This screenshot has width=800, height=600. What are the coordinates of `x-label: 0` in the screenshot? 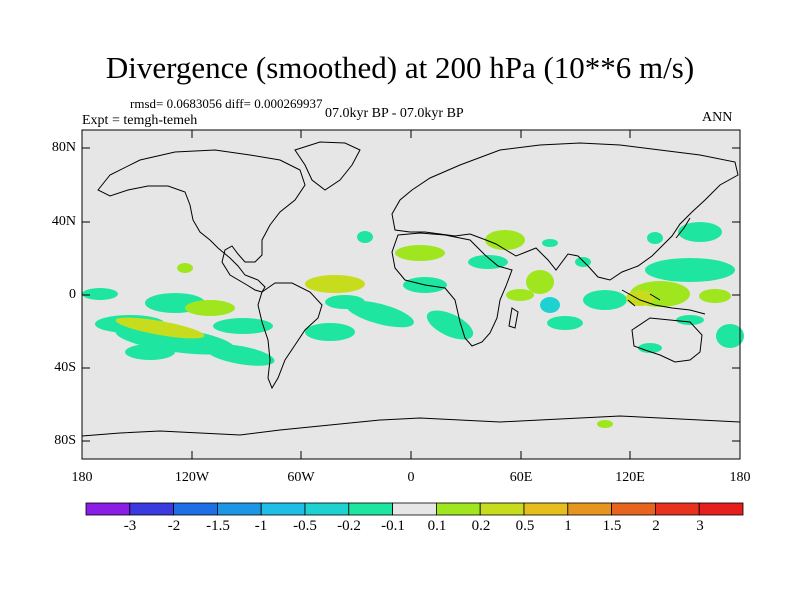 It's located at (411, 477).